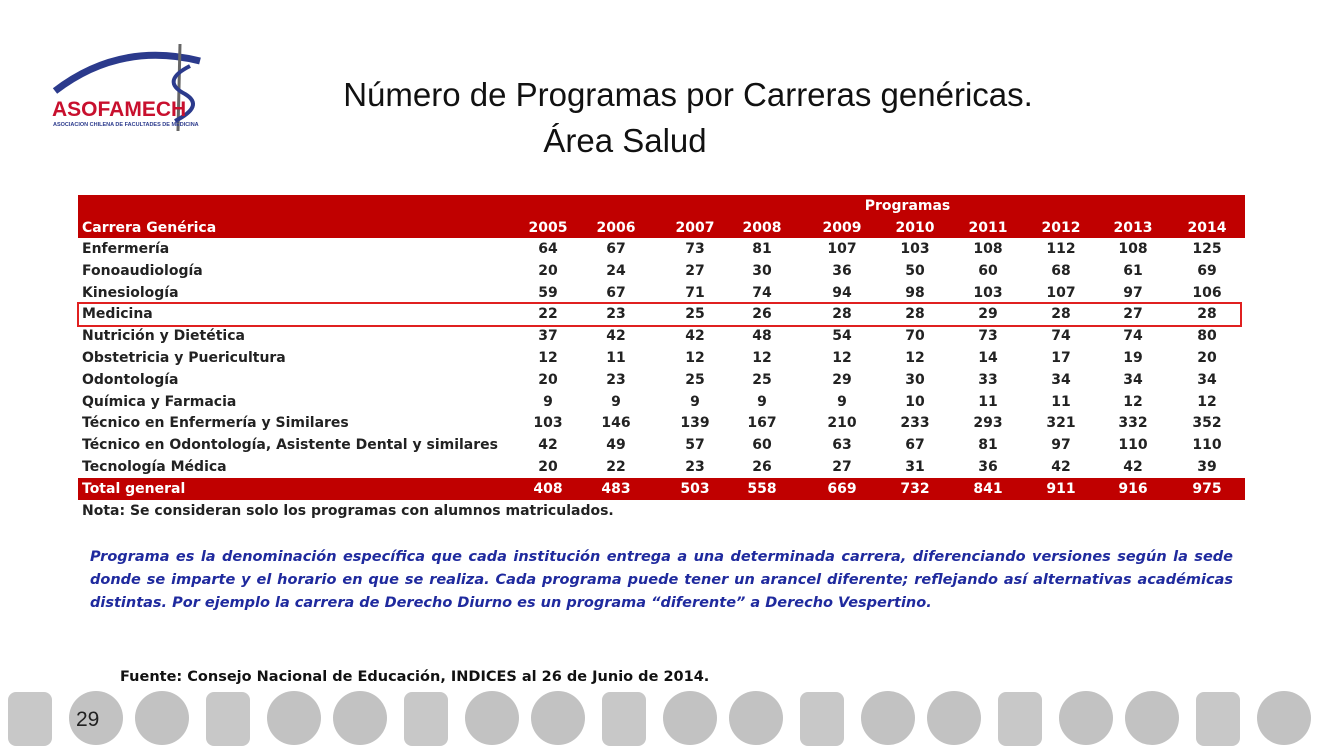 Image resolution: width=1323 pixels, height=756 pixels. I want to click on table-cell: 61, so click(1133, 270).